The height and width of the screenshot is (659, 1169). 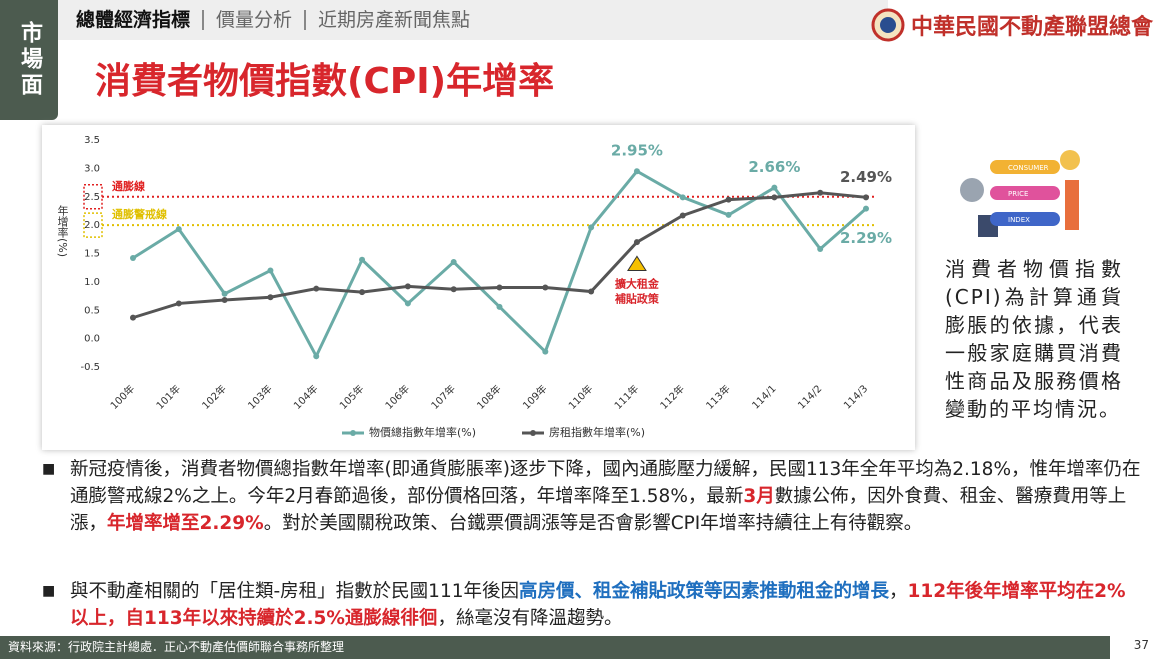 What do you see at coordinates (810, 397) in the screenshot?
I see `x-tick-label: 114/2` at bounding box center [810, 397].